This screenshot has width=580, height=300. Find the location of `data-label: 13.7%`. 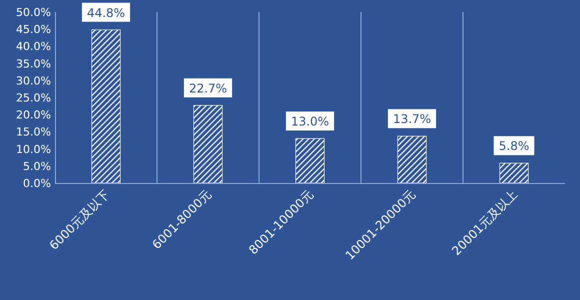

data-label: 13.7% is located at coordinates (412, 119).